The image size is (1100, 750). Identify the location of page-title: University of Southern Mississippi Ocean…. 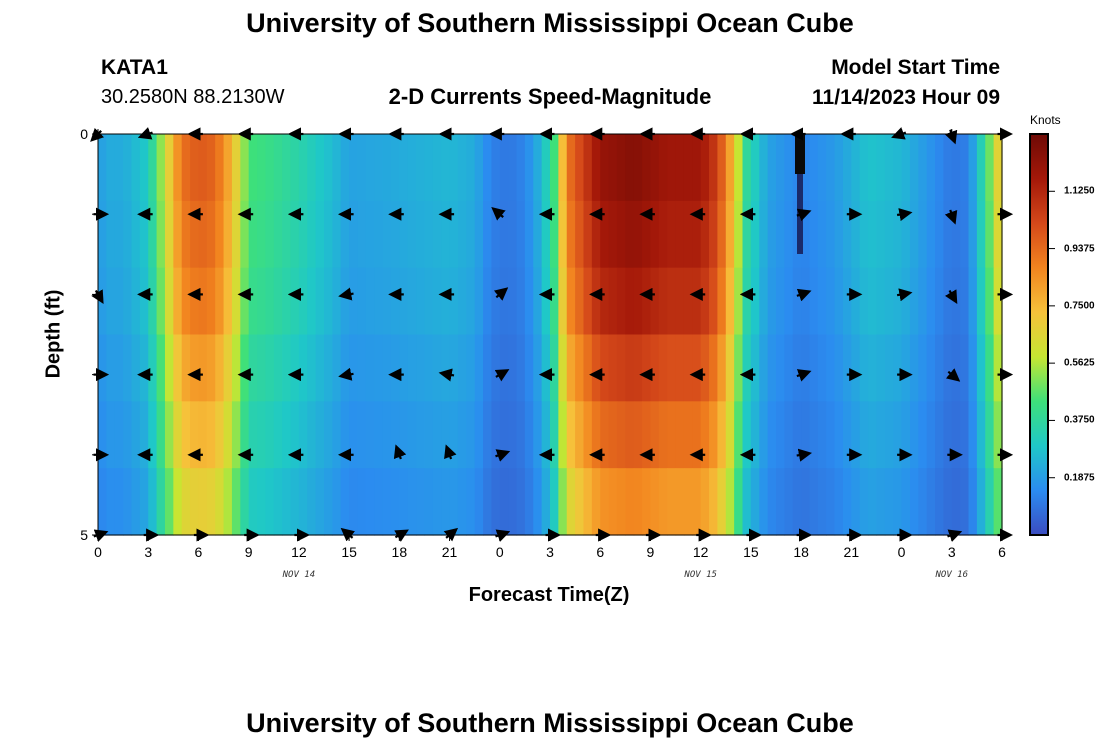
(550, 23).